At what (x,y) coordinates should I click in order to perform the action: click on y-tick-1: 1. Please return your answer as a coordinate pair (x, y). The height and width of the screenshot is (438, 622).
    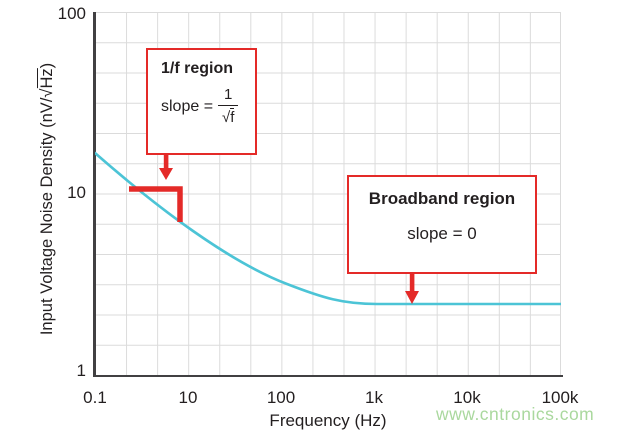
    Looking at the image, I should click on (81, 370).